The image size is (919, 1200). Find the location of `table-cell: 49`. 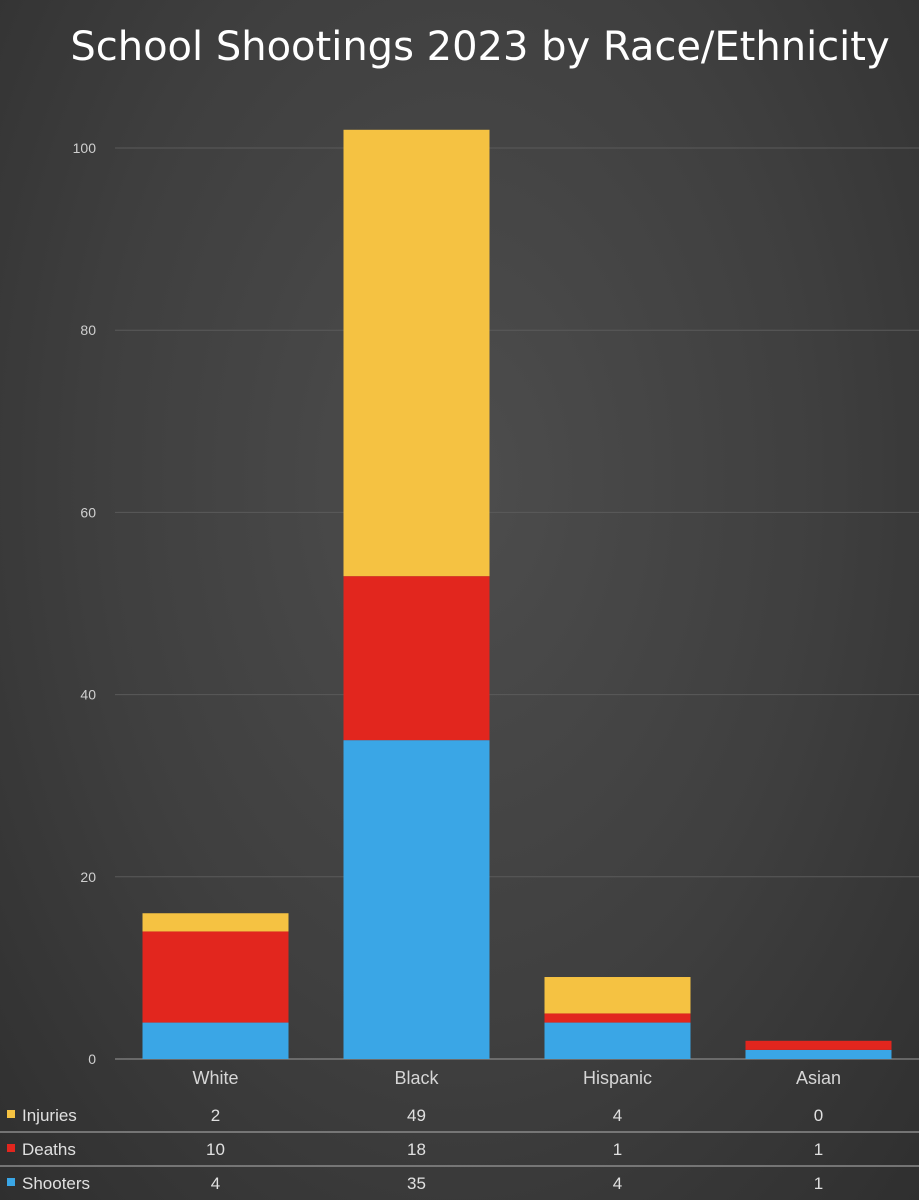

table-cell: 49 is located at coordinates (416, 1115).